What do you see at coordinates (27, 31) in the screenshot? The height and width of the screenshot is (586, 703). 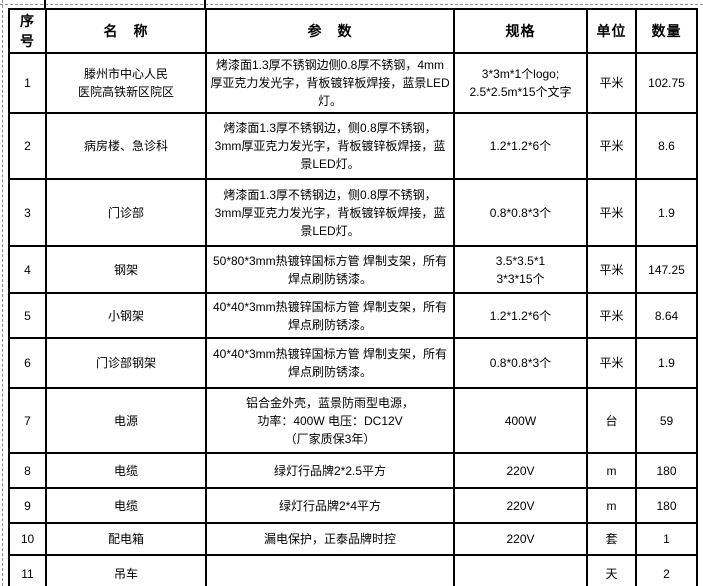 I see `col-header-no: 序号` at bounding box center [27, 31].